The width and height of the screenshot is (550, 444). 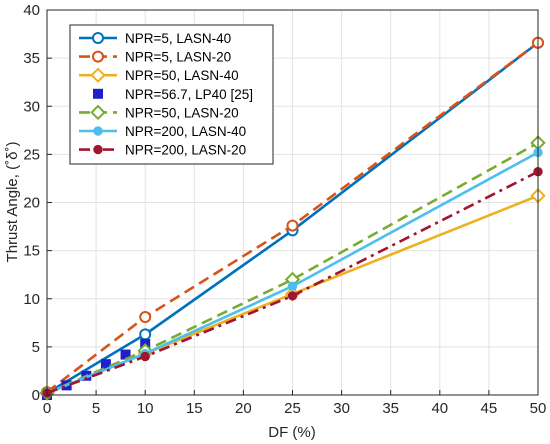 I want to click on y-tick-label: 40, so click(x=31, y=10).